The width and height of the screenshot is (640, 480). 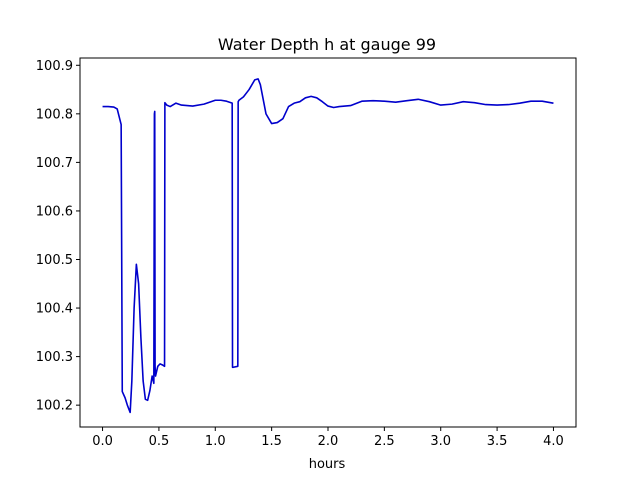 I want to click on x-tick-label: 4.0, so click(x=553, y=441).